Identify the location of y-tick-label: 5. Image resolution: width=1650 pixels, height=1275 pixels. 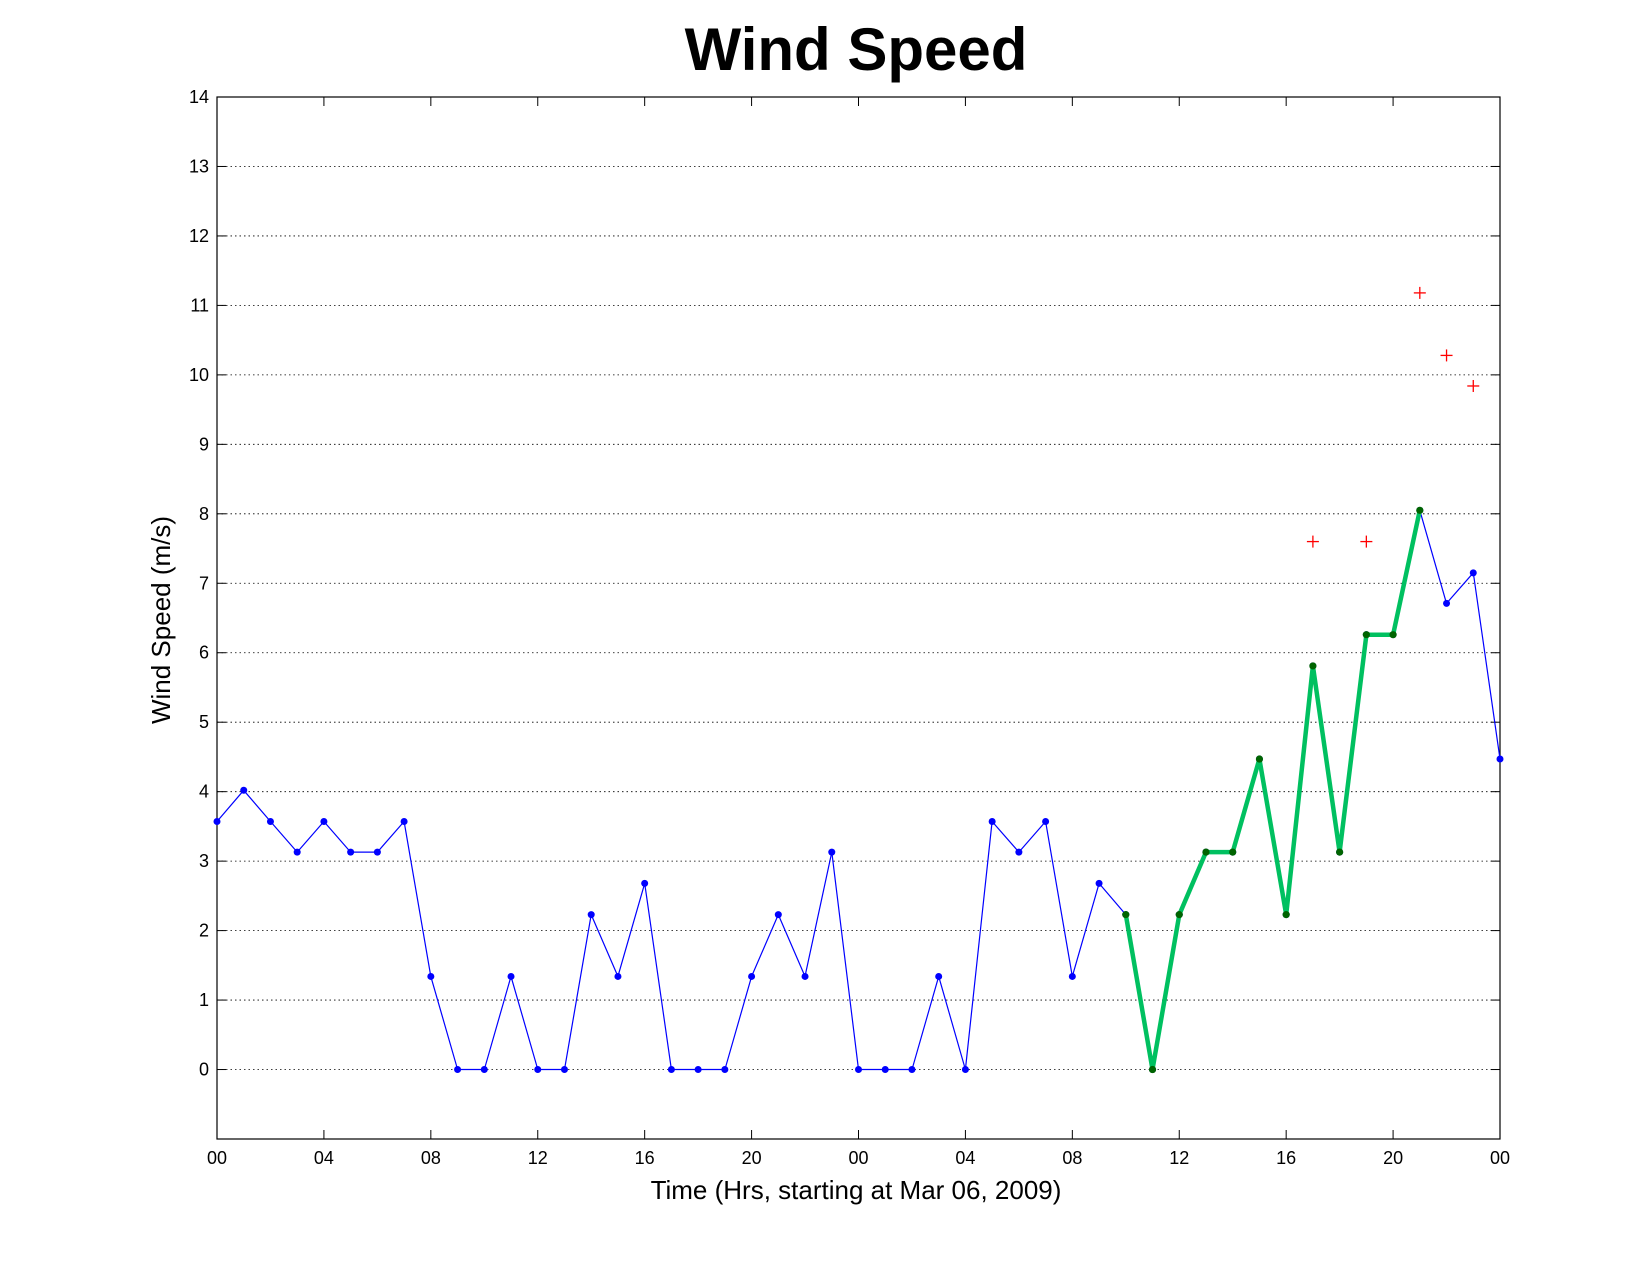
(204, 722).